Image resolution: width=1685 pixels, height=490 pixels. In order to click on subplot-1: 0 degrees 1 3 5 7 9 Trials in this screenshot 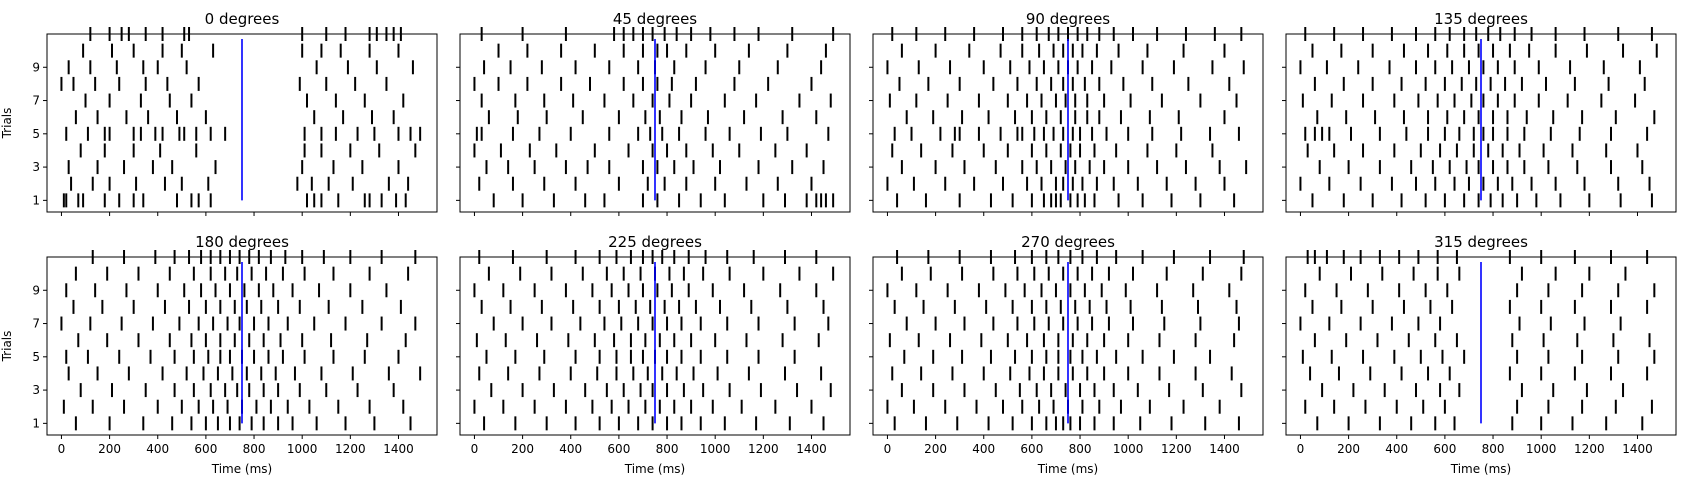, I will do `click(219, 113)`.